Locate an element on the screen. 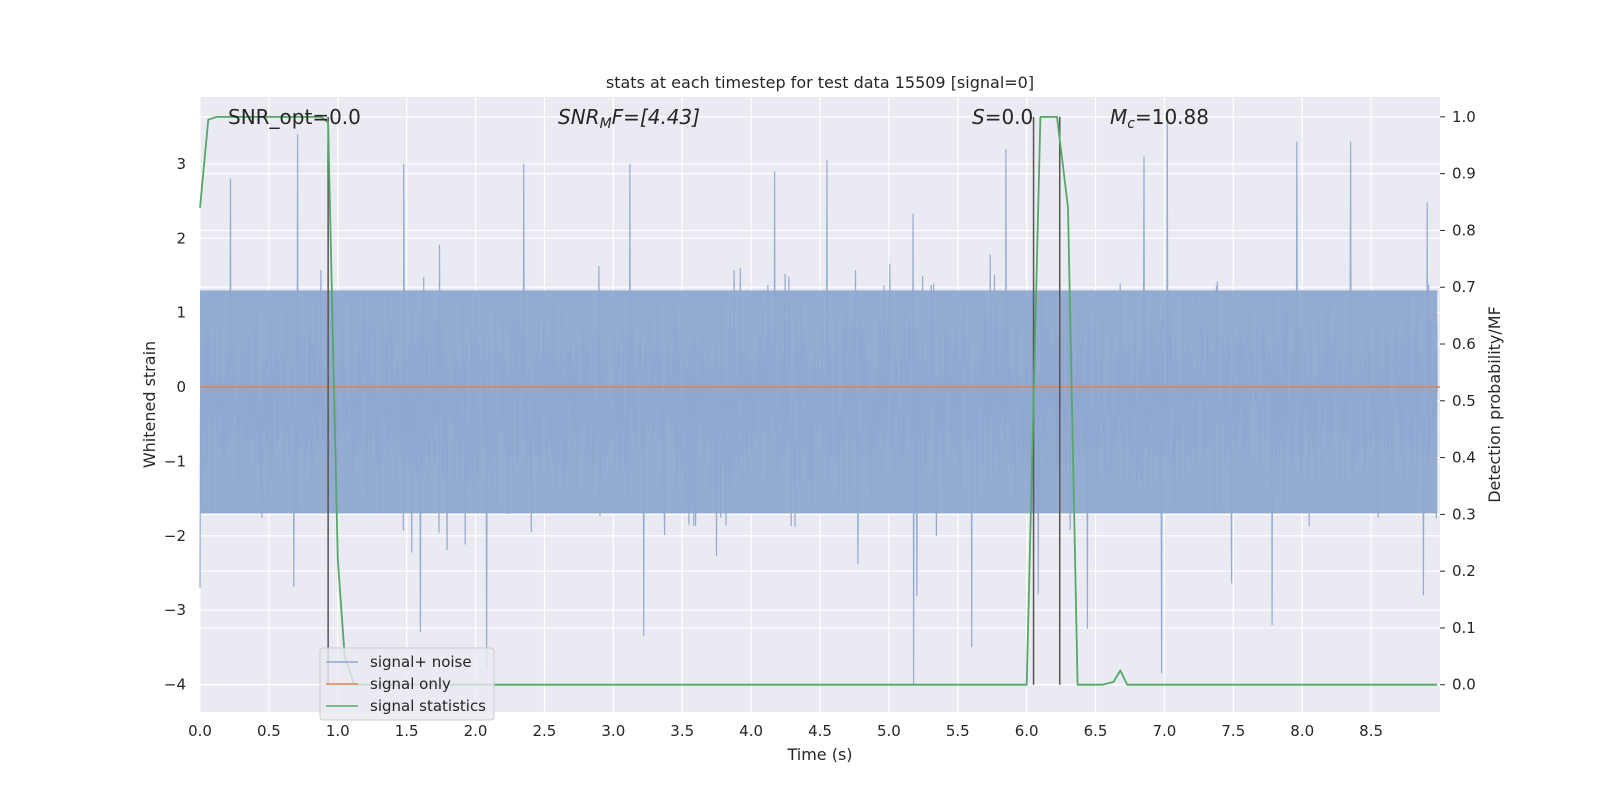 This screenshot has width=1600, height=800. y-tick-label: −4 is located at coordinates (175, 684).